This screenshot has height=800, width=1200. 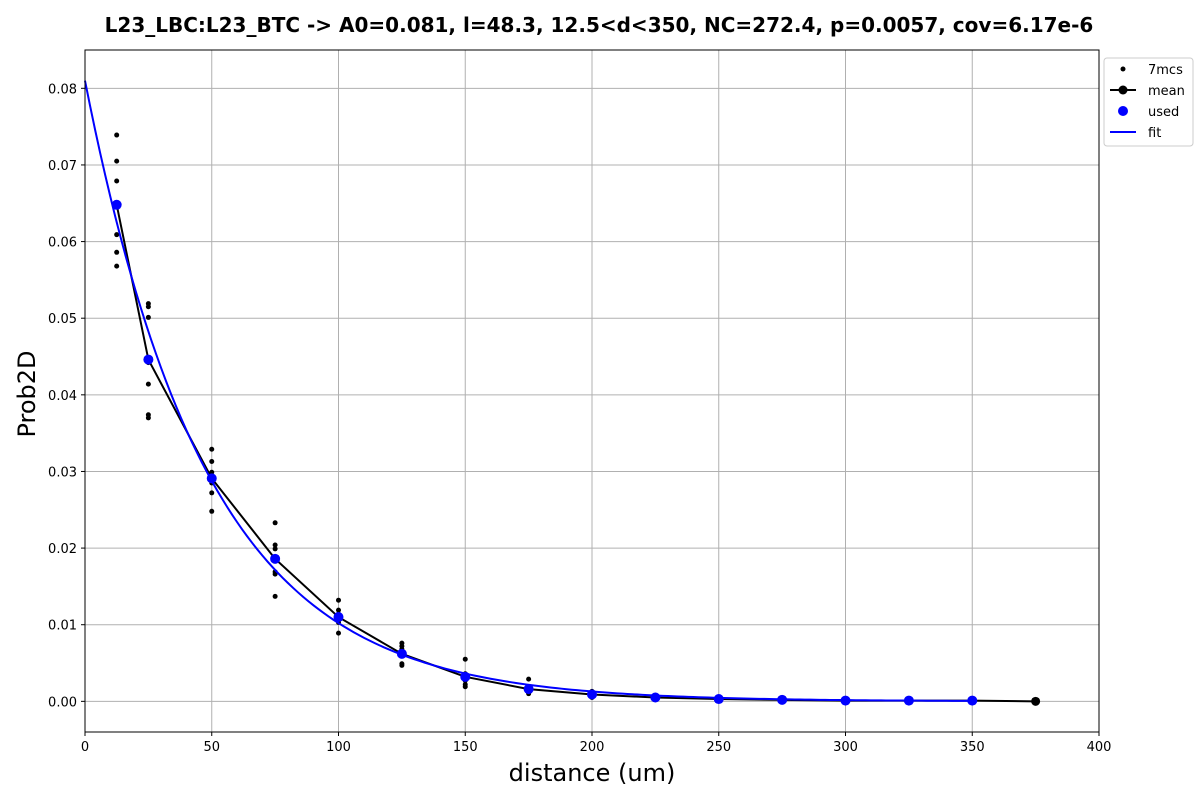 I want to click on y-tick-label: 0.00, so click(x=62, y=702).